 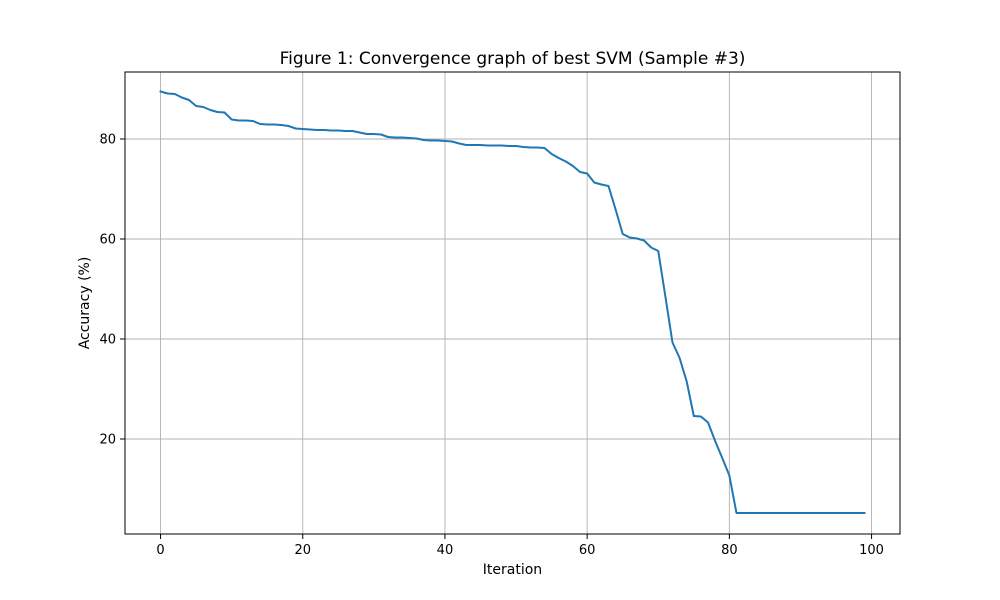 What do you see at coordinates (512, 570) in the screenshot?
I see `x-axis-label: Iteration` at bounding box center [512, 570].